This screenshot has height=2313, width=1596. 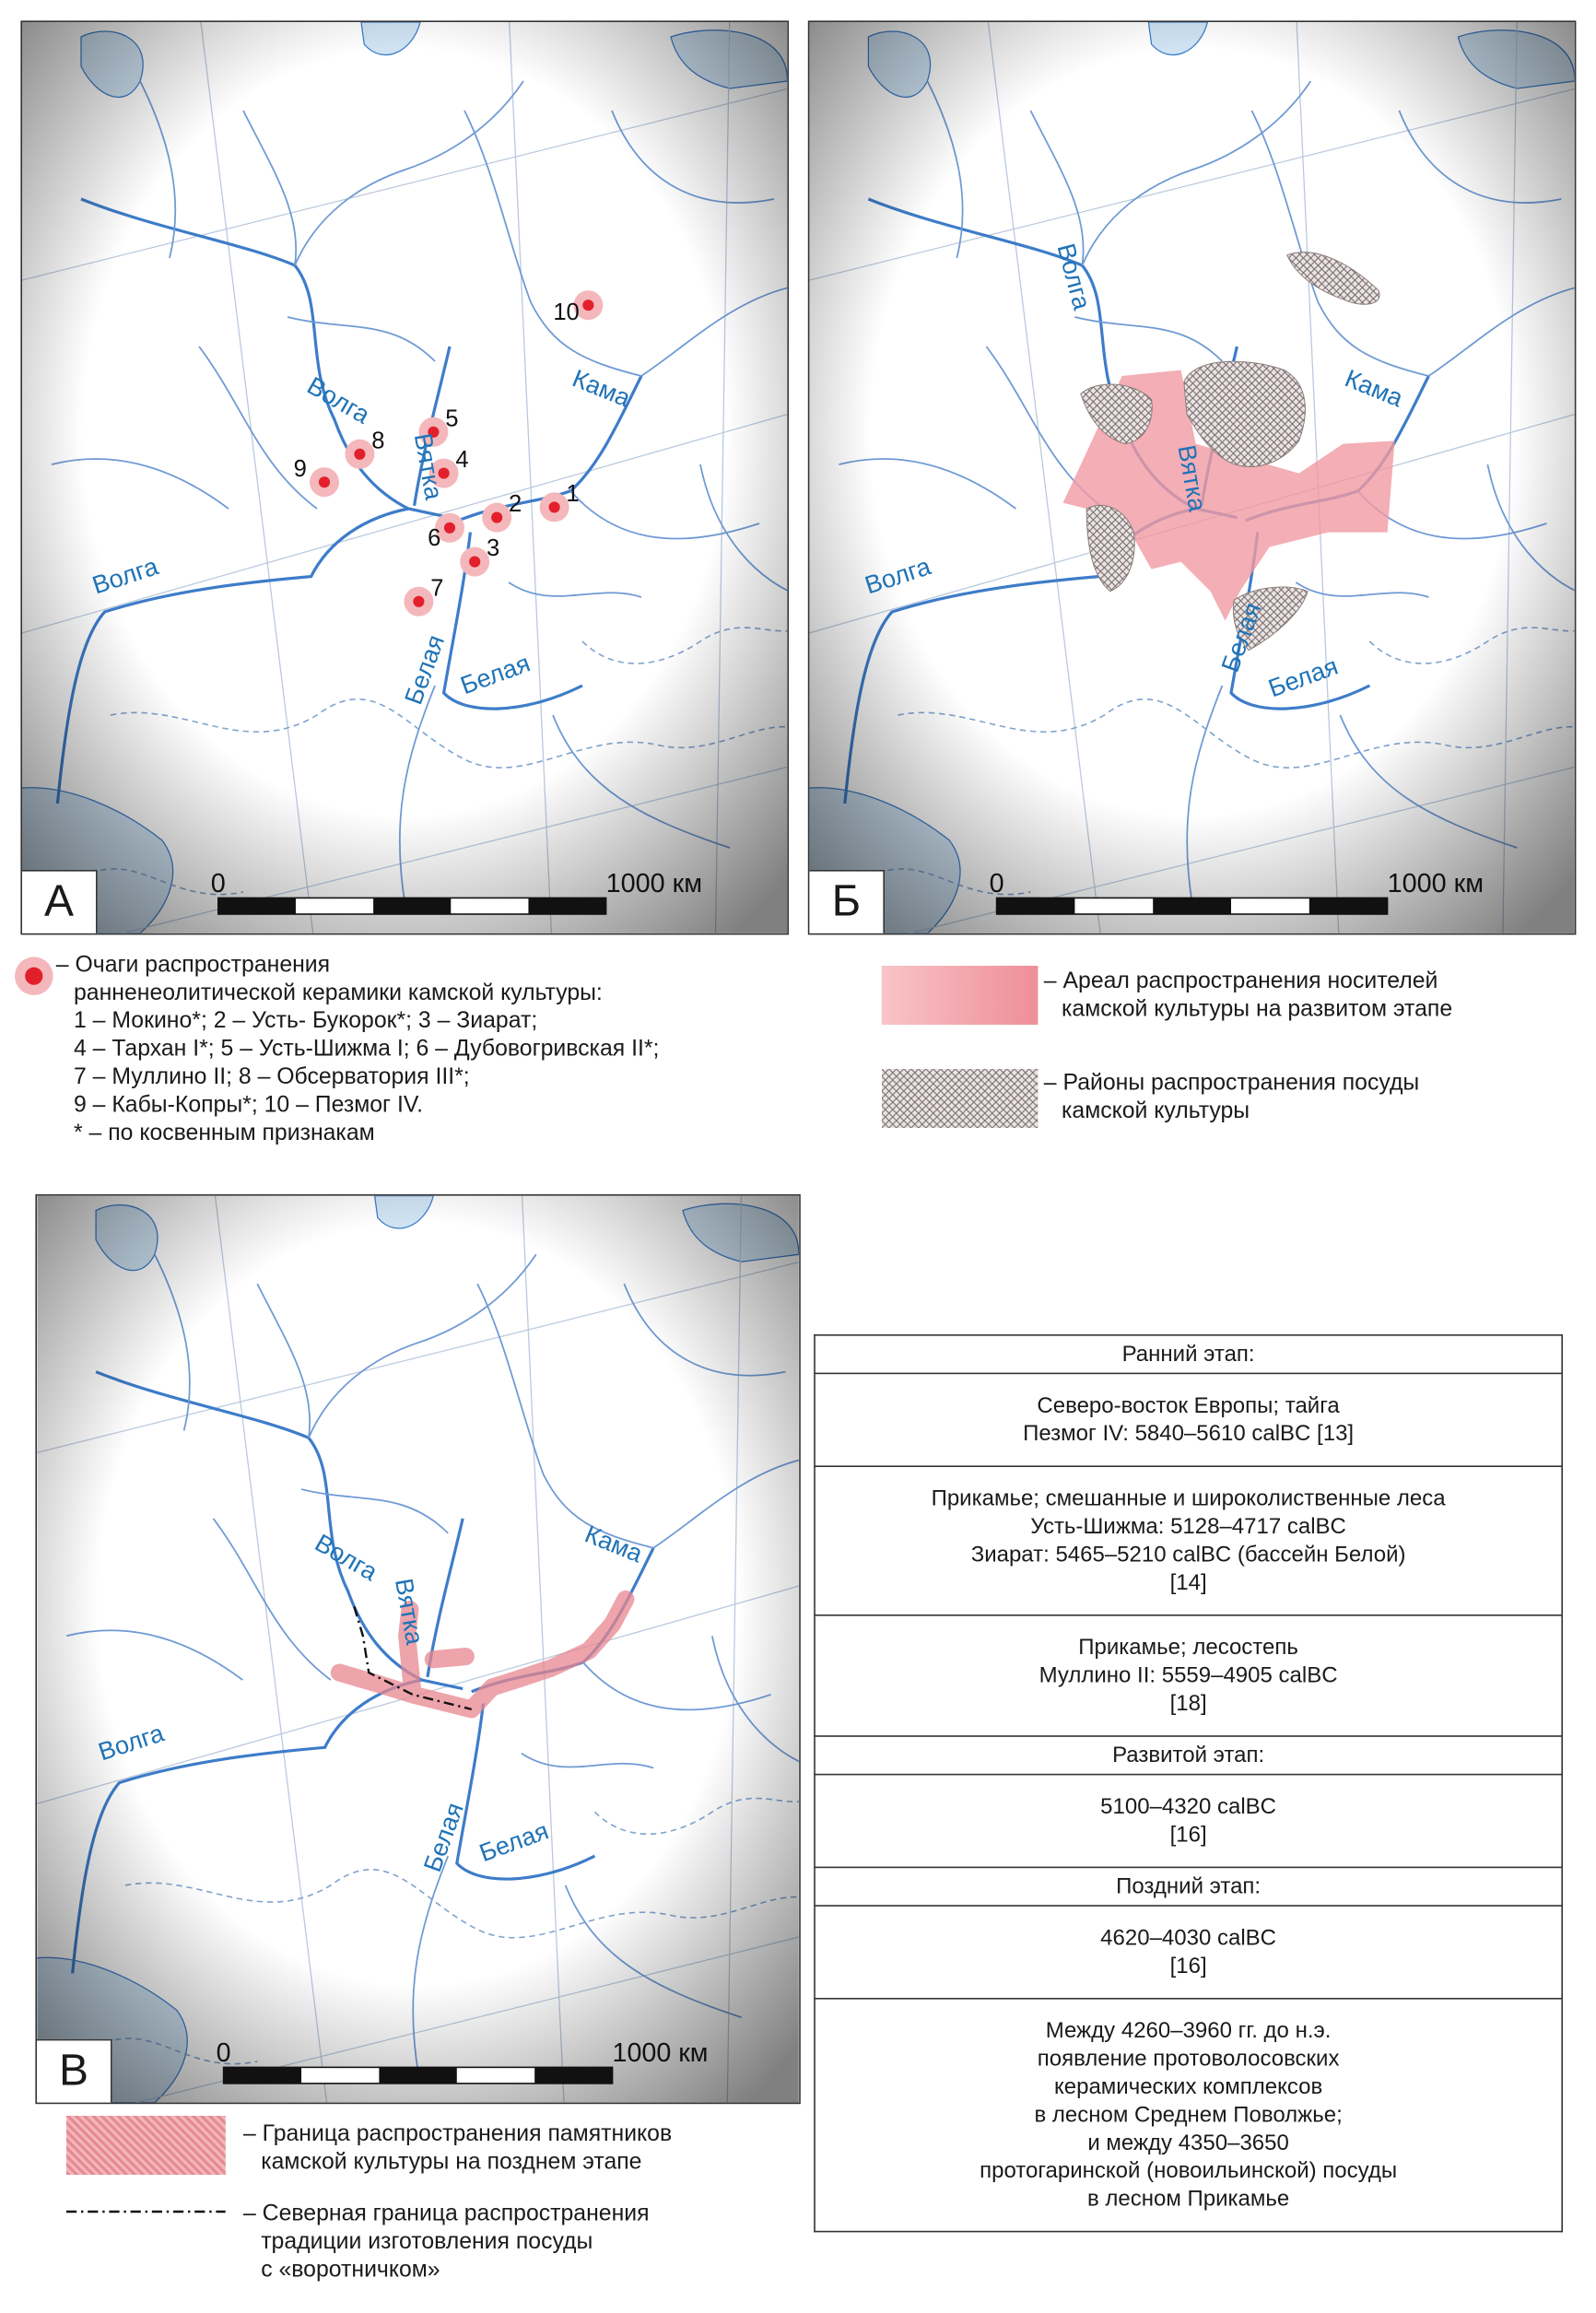 What do you see at coordinates (573, 494) in the screenshot?
I see `site-marker-number: 1` at bounding box center [573, 494].